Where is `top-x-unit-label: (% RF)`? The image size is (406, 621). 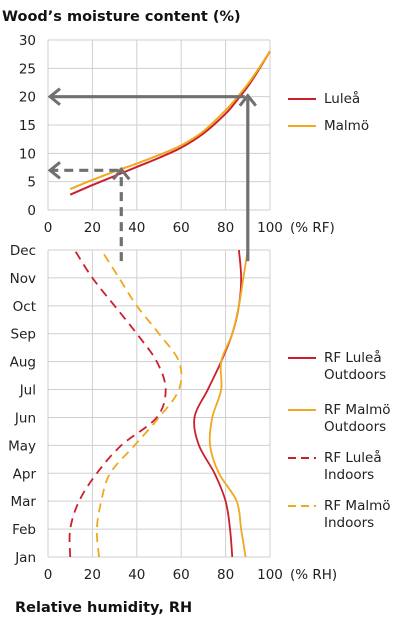 top-x-unit-label: (% RF) is located at coordinates (312, 228).